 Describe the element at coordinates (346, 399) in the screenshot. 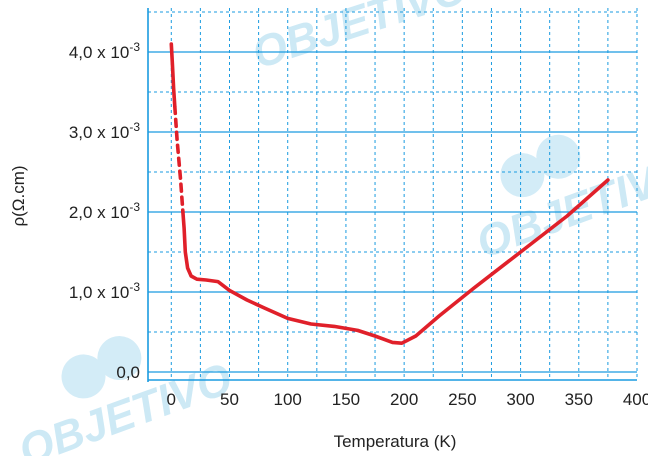

I see `x-tick-label: 150` at that location.